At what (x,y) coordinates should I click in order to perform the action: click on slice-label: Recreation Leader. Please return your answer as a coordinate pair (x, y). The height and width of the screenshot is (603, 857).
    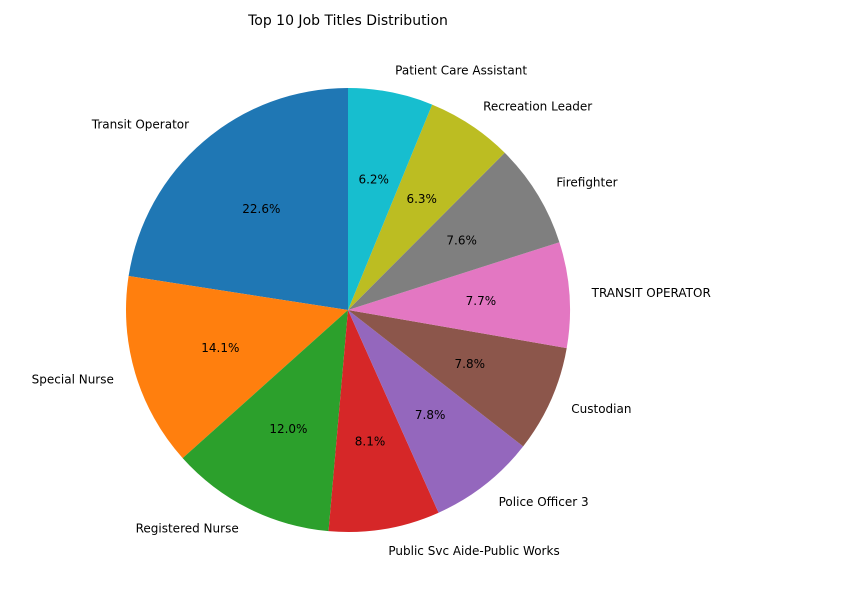
    Looking at the image, I should click on (537, 107).